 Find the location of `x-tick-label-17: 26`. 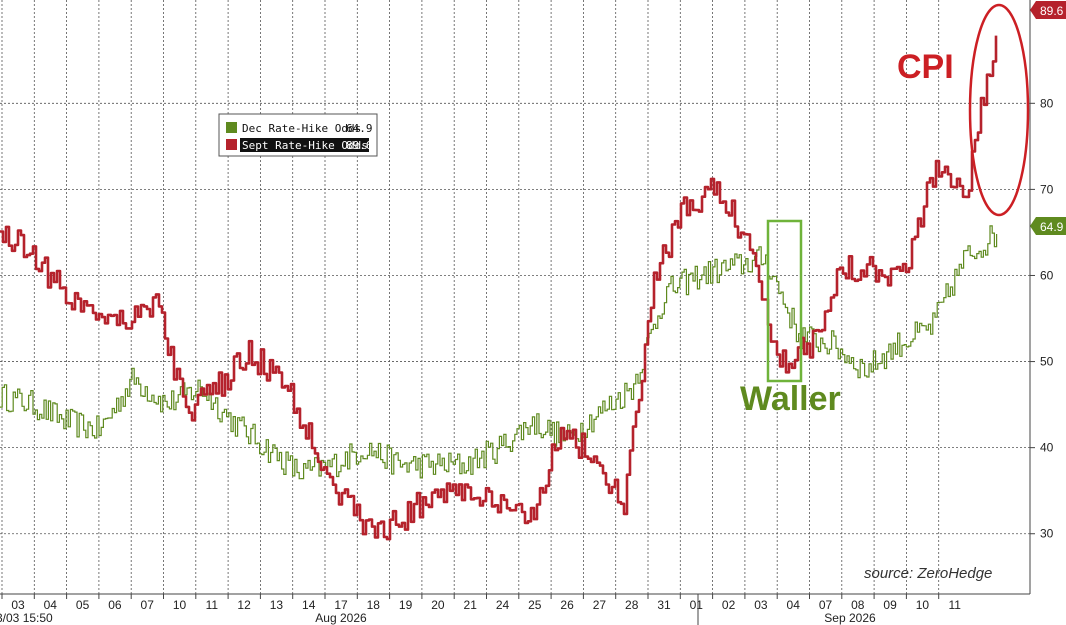

x-tick-label-17: 26 is located at coordinates (567, 605).